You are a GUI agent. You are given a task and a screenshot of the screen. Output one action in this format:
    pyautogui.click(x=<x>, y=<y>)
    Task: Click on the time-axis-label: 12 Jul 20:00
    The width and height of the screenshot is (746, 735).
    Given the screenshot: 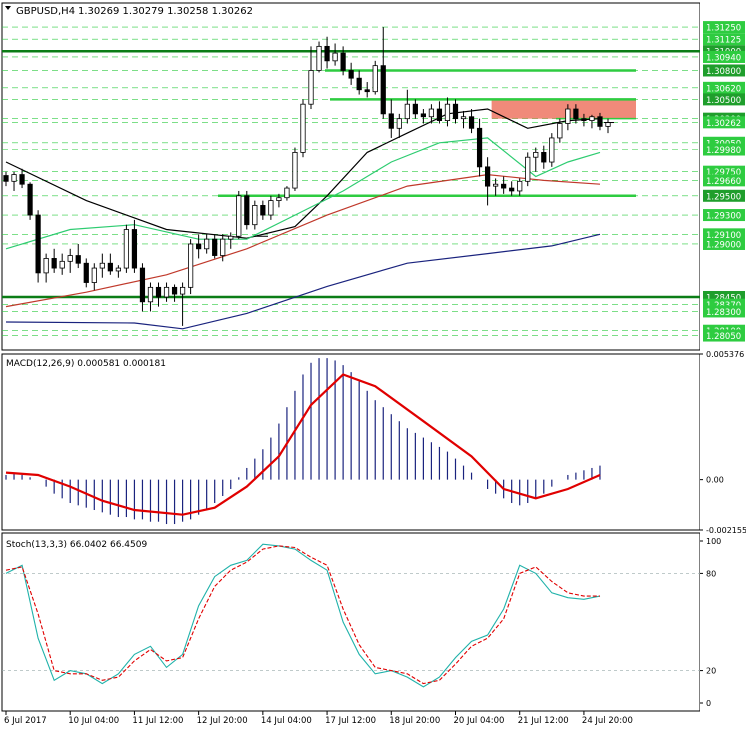 What is the action you would take?
    pyautogui.click(x=222, y=721)
    